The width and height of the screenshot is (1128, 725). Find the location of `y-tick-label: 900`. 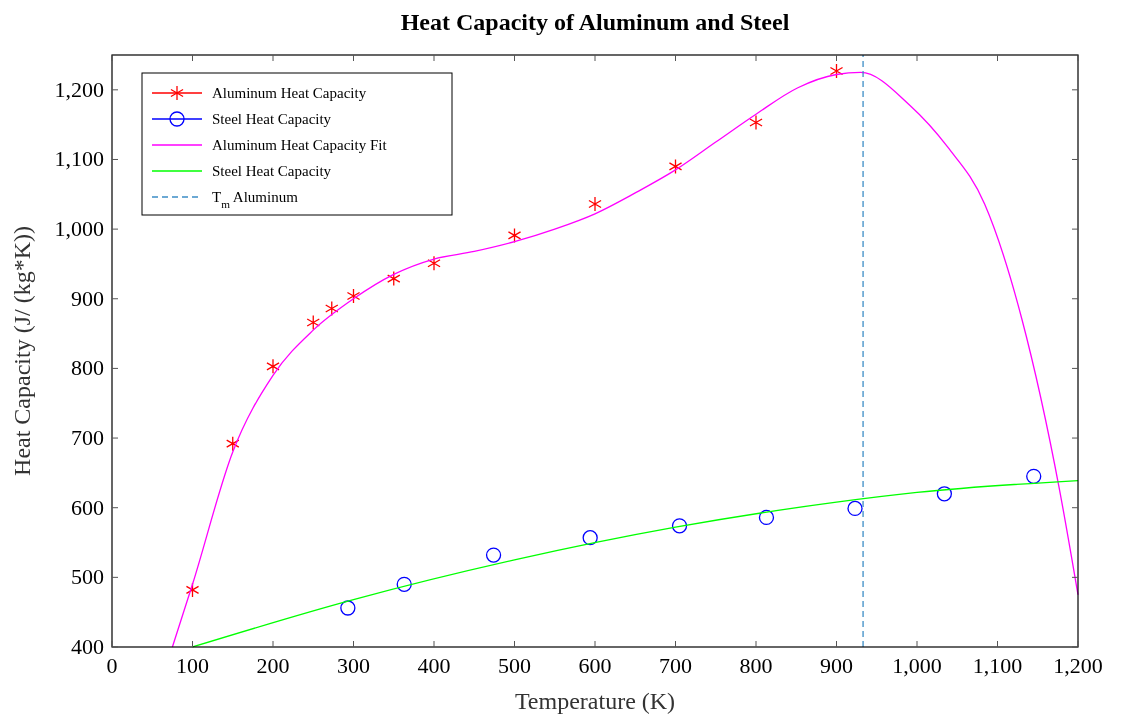

y-tick-label: 900 is located at coordinates (87, 298).